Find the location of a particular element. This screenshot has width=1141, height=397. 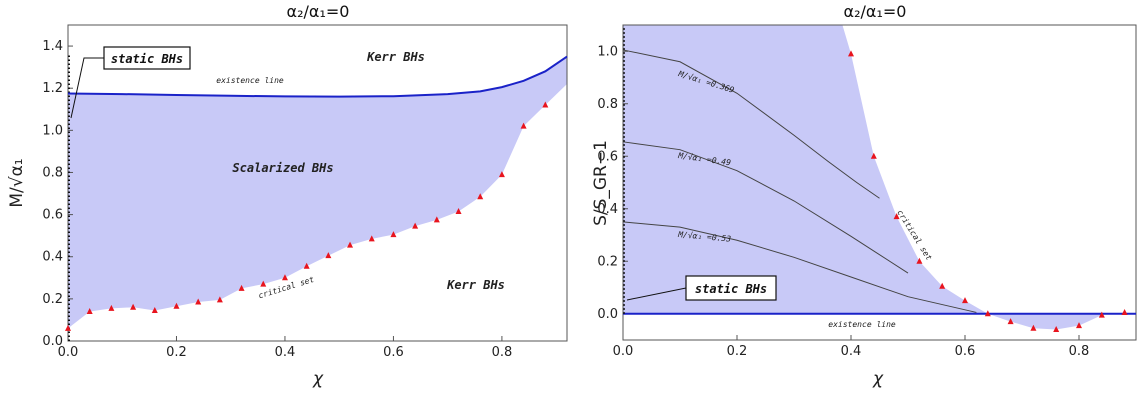

y-axis-label: M/√α₁ is located at coordinates (17, 182).